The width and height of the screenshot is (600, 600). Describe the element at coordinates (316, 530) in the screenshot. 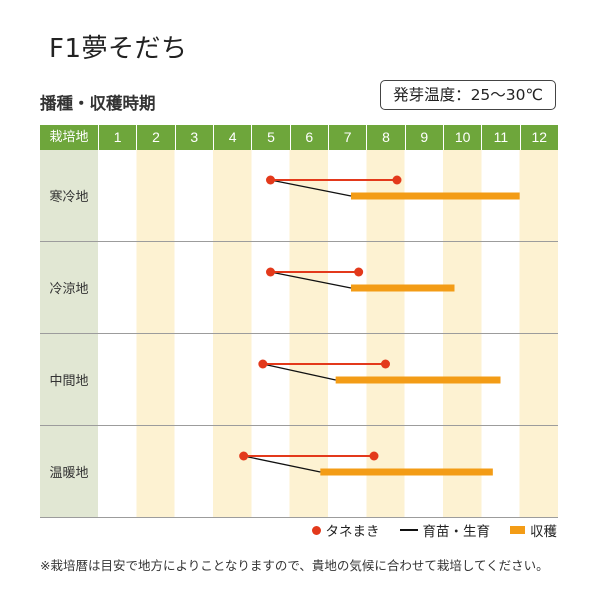

I see `legend-sowing-dot` at that location.